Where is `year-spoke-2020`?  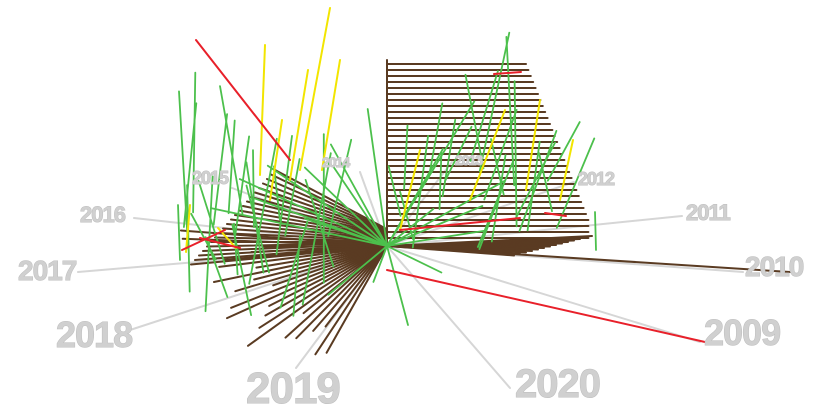 year-spoke-2020 is located at coordinates (448, 317).